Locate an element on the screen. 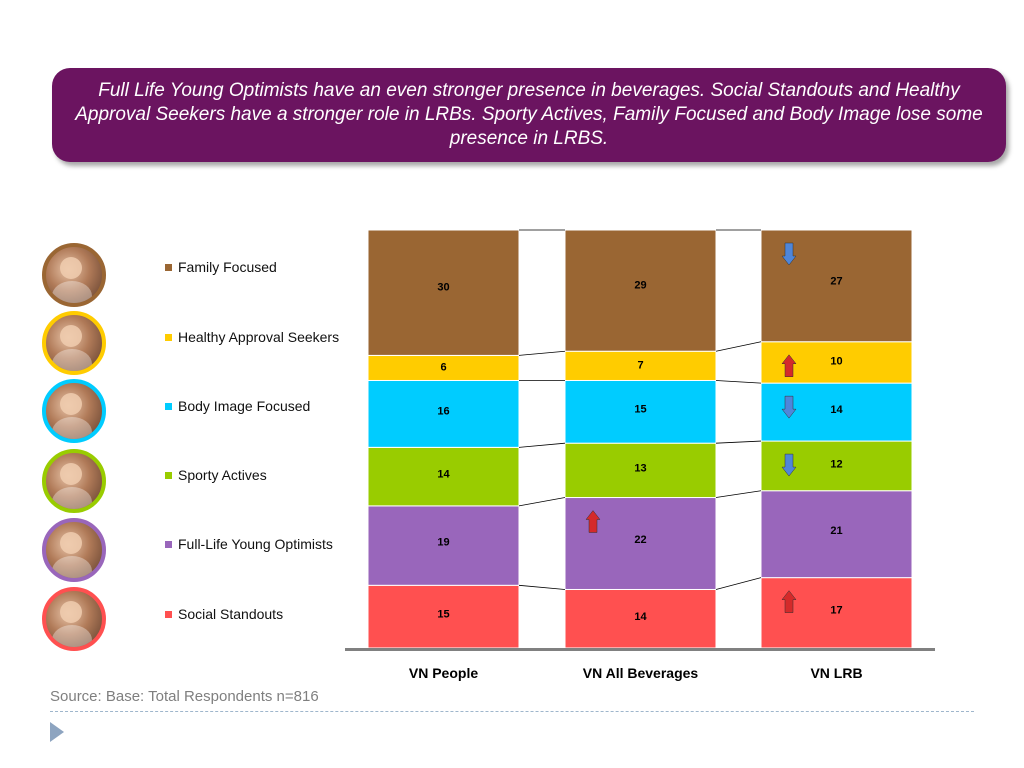  legend-item-body-image-focused: Body Image Focused is located at coordinates (237, 406).